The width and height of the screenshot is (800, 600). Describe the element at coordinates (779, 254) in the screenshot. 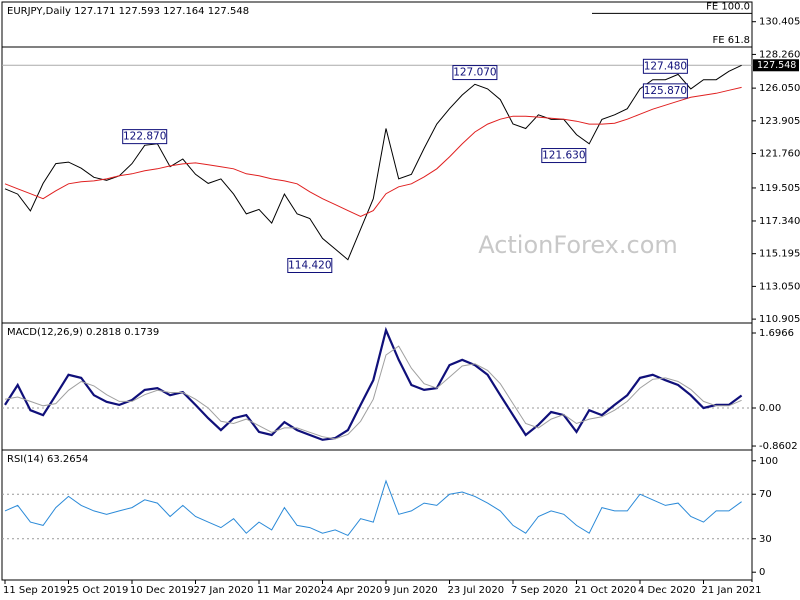

I see `y-tick-label: 115.195` at that location.